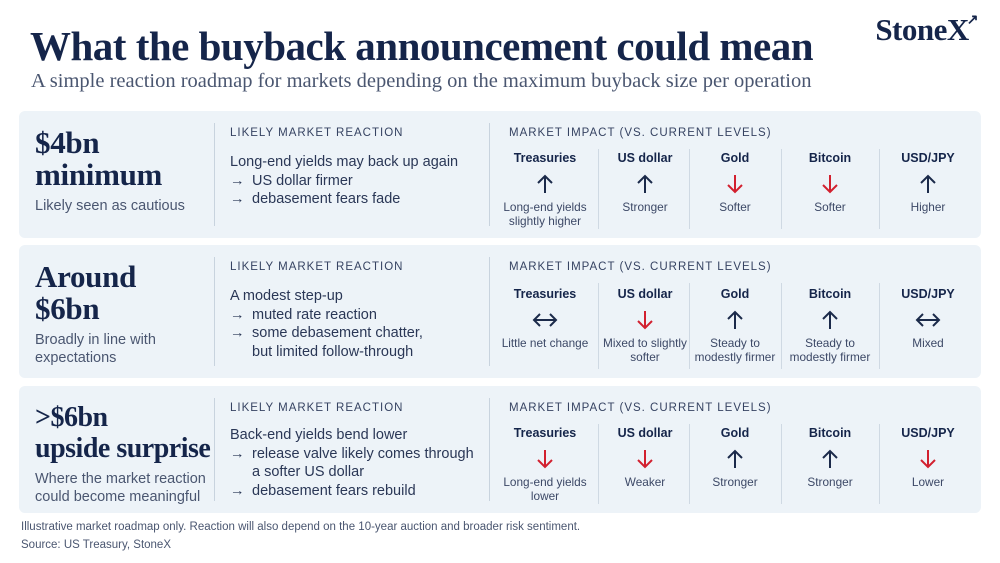 This screenshot has height=563, width=1000. I want to click on asset-gold: Gold Steady to modestly firmer, so click(735, 325).